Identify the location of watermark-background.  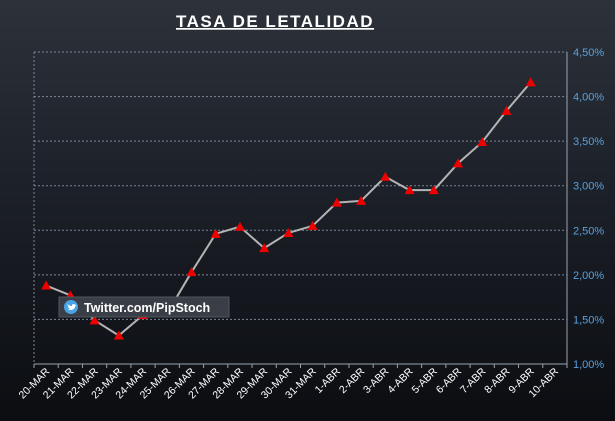
(144, 307).